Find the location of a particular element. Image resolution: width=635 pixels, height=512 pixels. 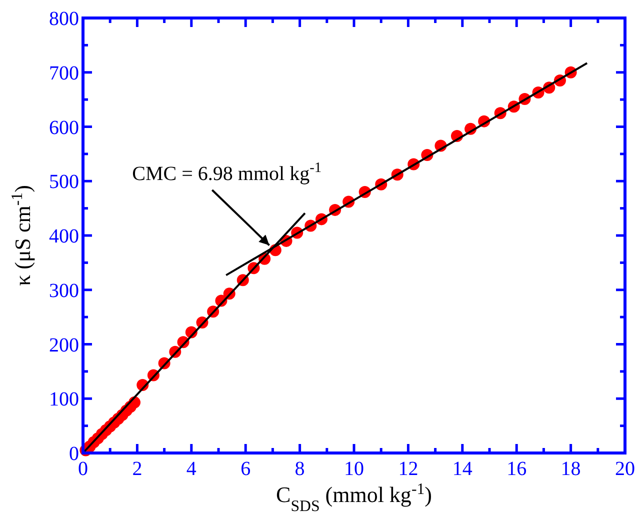

y-tick-label: 0 is located at coordinates (74, 454).